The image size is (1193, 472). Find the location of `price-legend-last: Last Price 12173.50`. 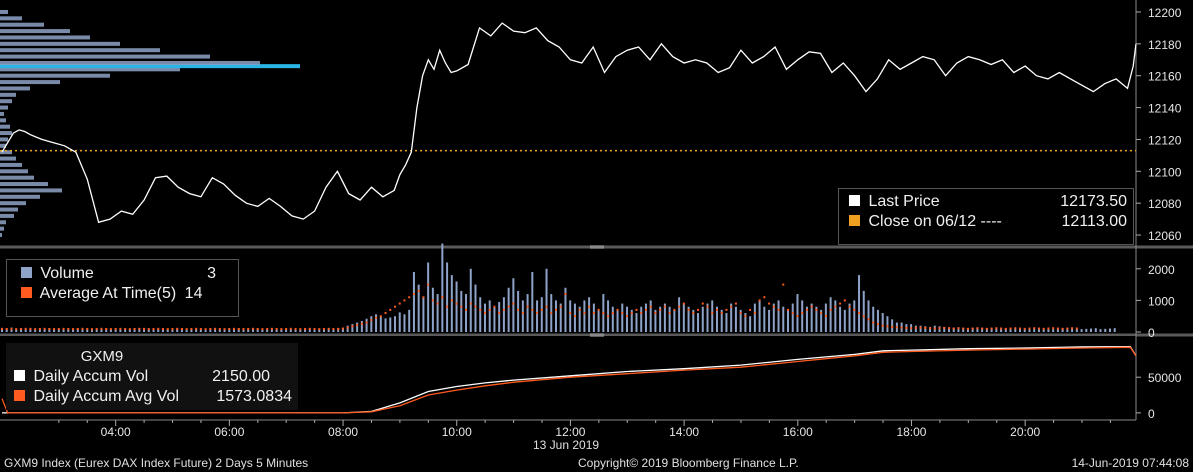

price-legend-last: Last Price 12173.50 is located at coordinates (986, 202).